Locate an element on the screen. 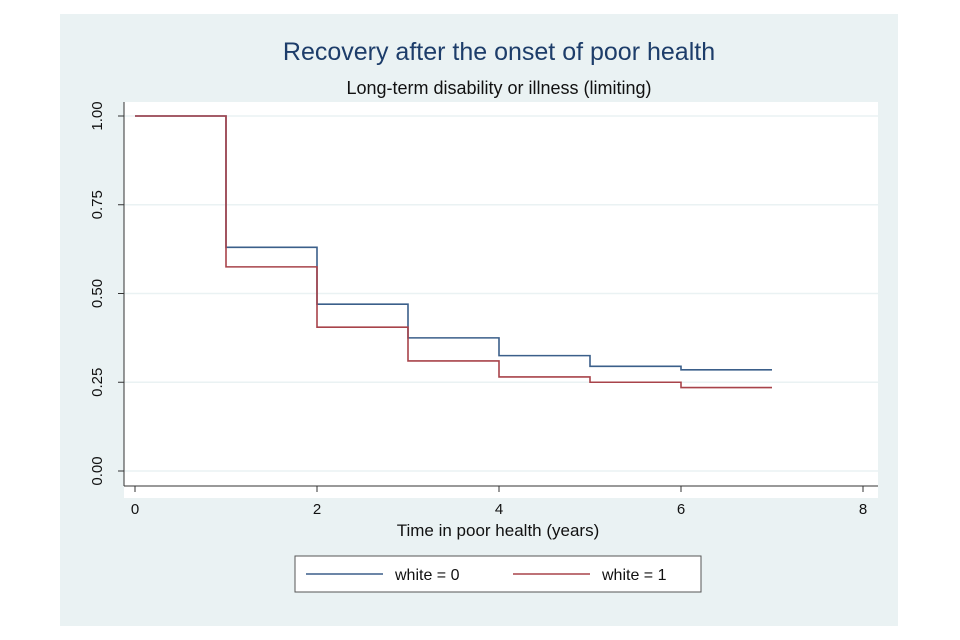 Image resolution: width=960 pixels, height=640 pixels. y-tick-label-4: 1.00 is located at coordinates (97, 115).